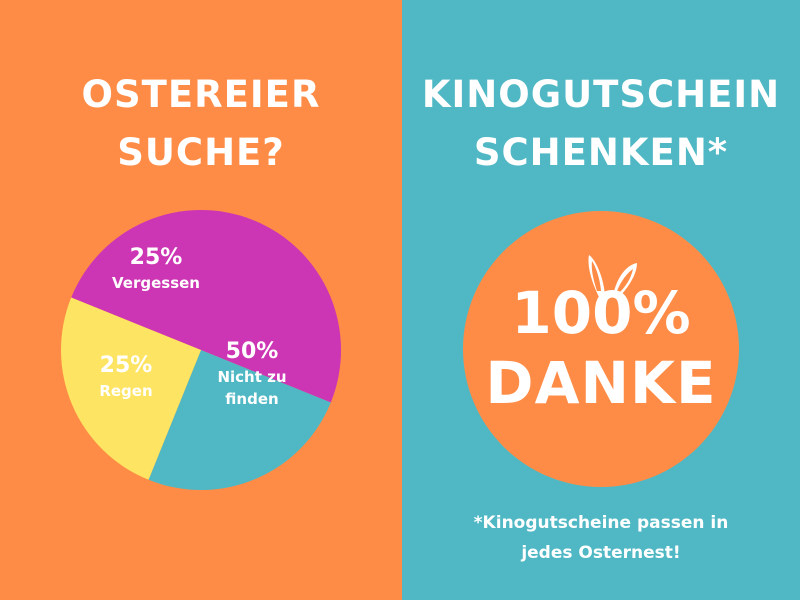  Describe the element at coordinates (201, 124) in the screenshot. I see `left-title: OSTEREIER SUCHE?` at that location.